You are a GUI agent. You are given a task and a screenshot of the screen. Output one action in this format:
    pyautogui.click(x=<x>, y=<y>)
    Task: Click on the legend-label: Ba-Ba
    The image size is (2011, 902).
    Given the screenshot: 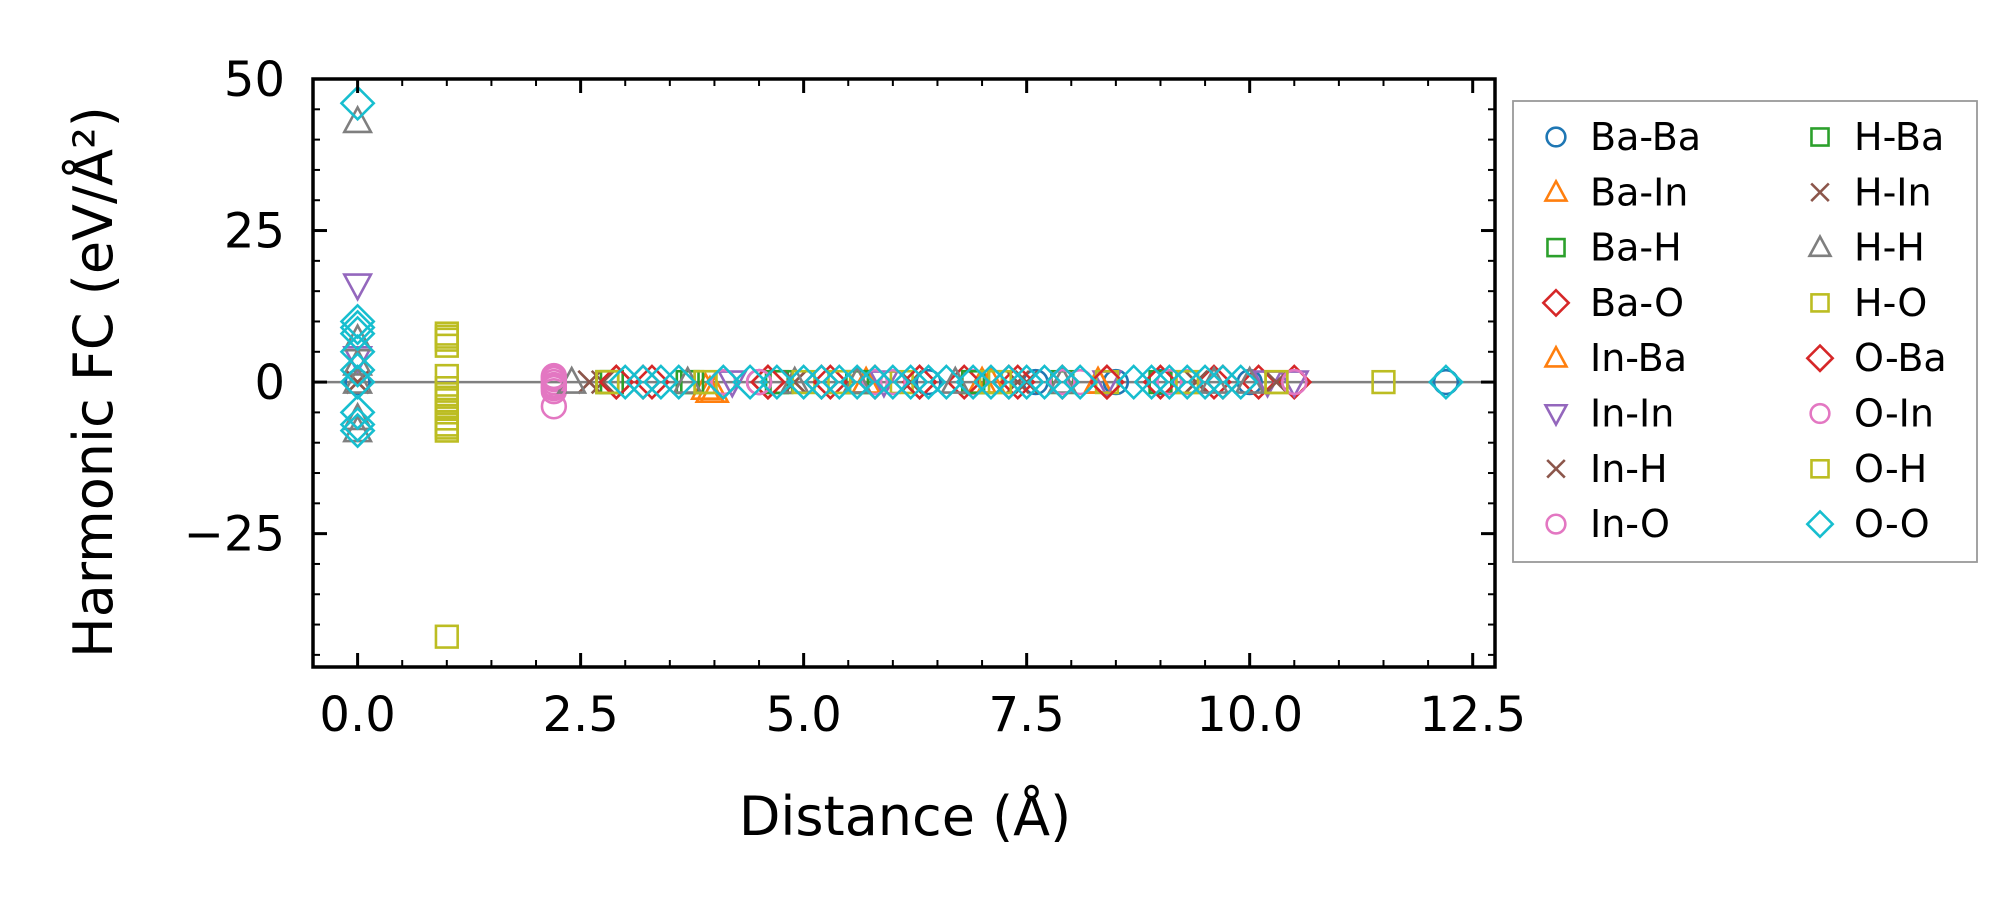 What is the action you would take?
    pyautogui.click(x=1645, y=137)
    